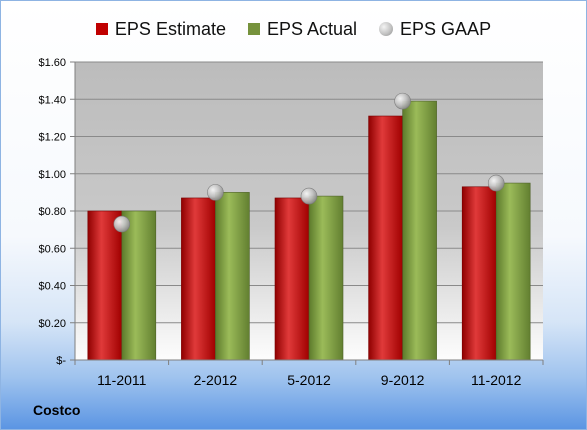  I want to click on legend-label-eps-estimate: EPS Estimate, so click(170, 28).